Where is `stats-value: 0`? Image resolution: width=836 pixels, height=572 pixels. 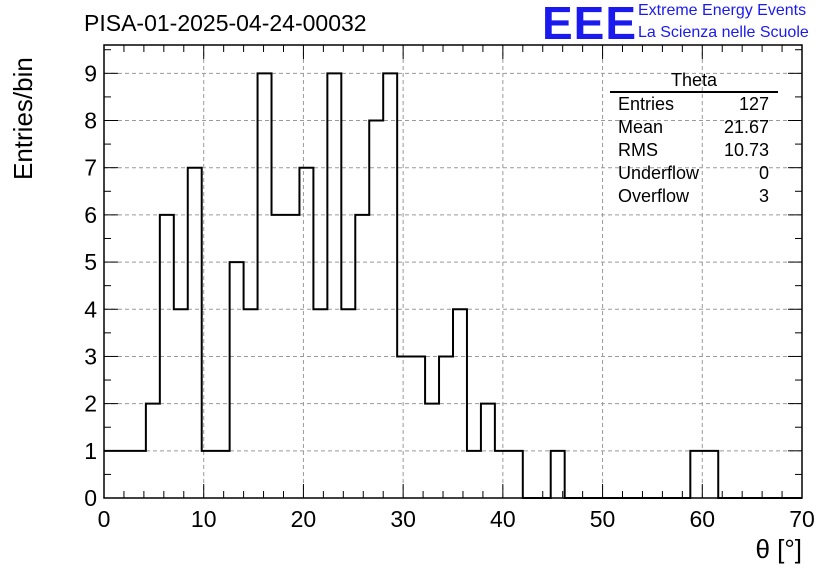 stats-value: 0 is located at coordinates (763, 173).